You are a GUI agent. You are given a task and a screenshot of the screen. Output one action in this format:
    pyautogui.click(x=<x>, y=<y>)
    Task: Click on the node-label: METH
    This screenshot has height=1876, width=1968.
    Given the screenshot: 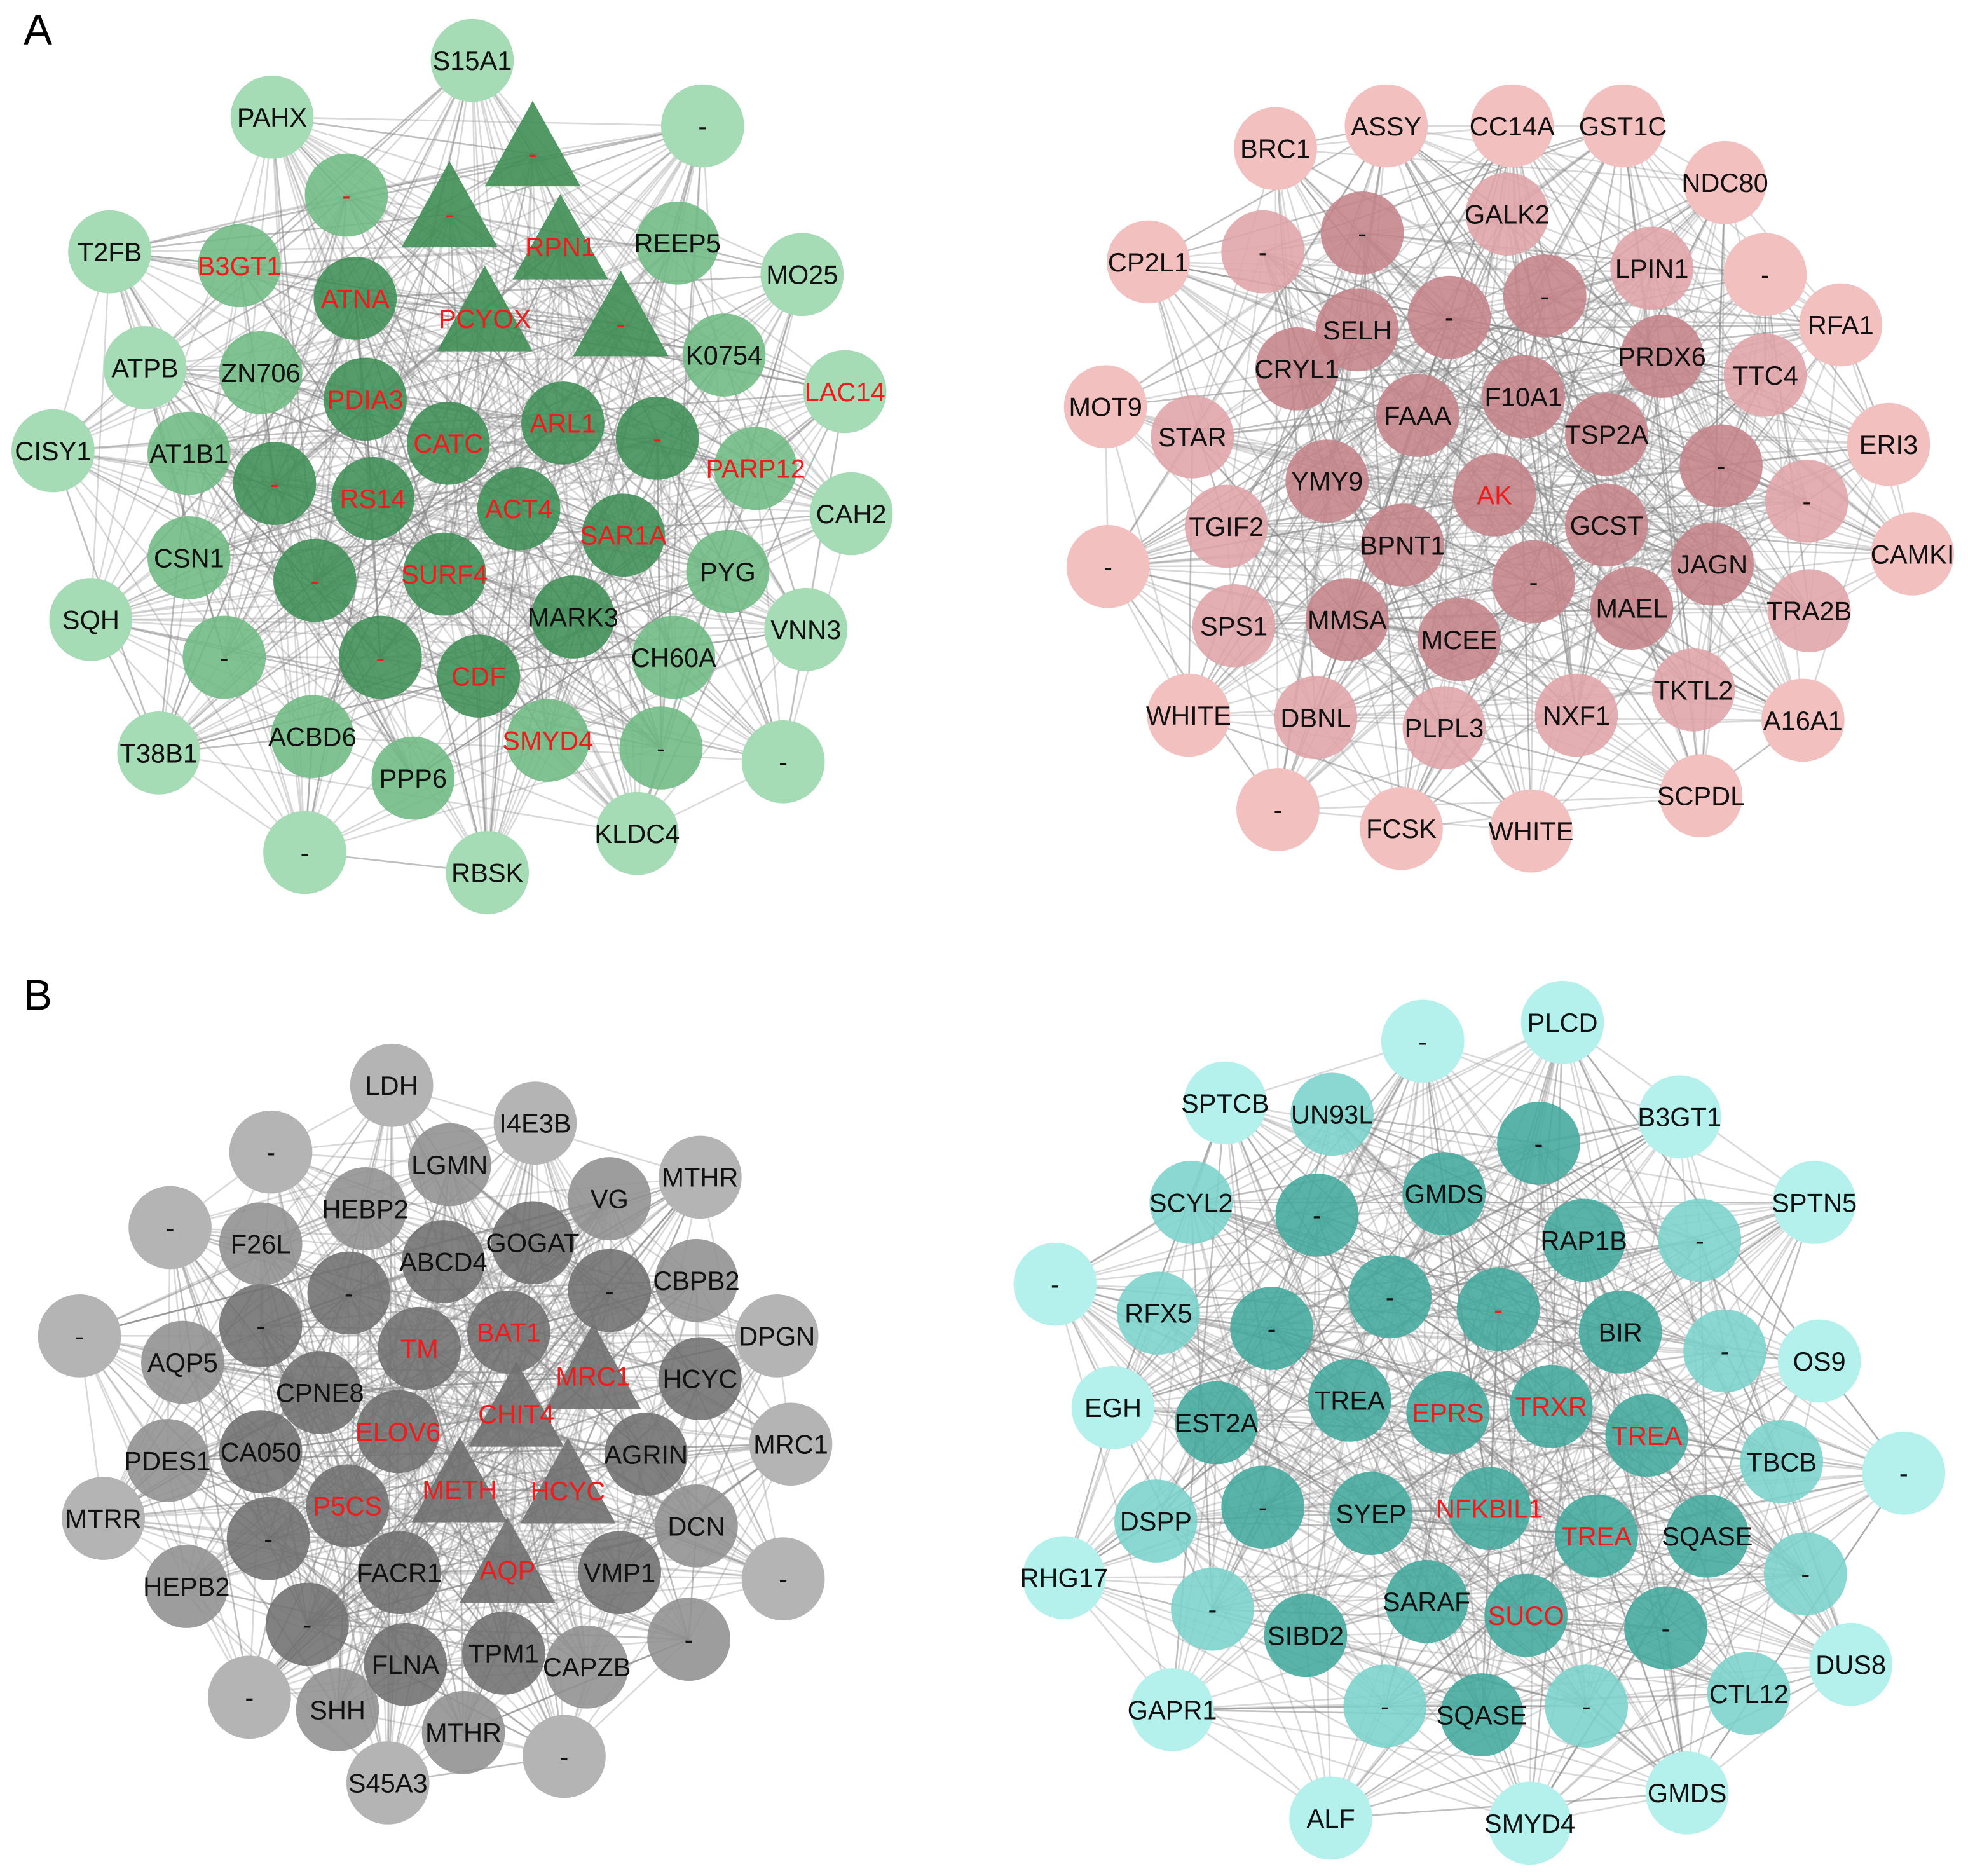 What is the action you would take?
    pyautogui.click(x=459, y=1490)
    